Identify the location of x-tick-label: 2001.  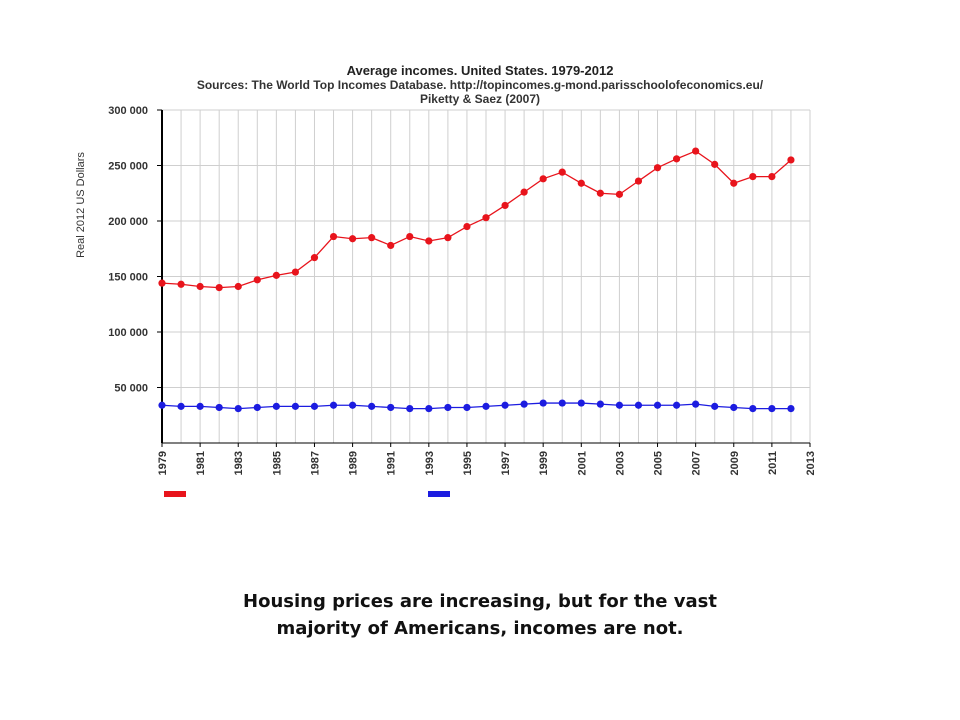
(582, 463).